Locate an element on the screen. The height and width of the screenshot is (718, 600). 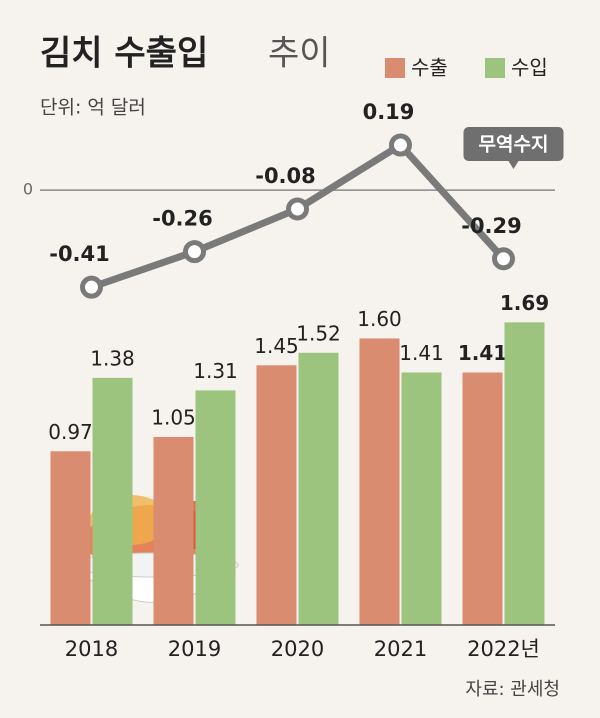
line-value-label: -0.26 is located at coordinates (182, 219).